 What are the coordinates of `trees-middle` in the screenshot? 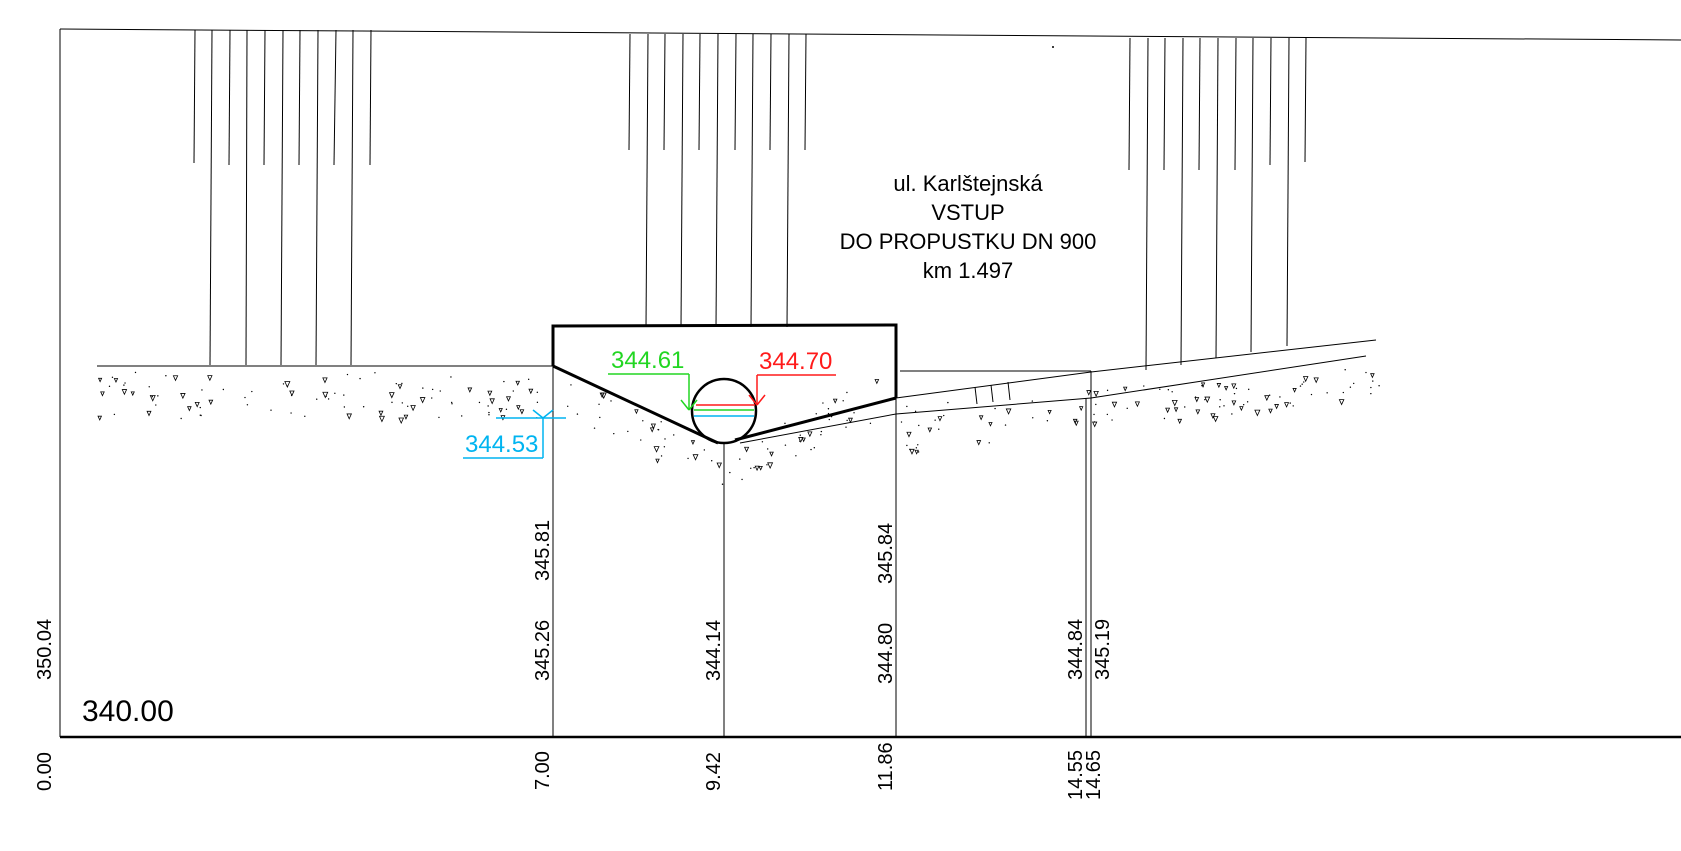 It's located at (717, 180).